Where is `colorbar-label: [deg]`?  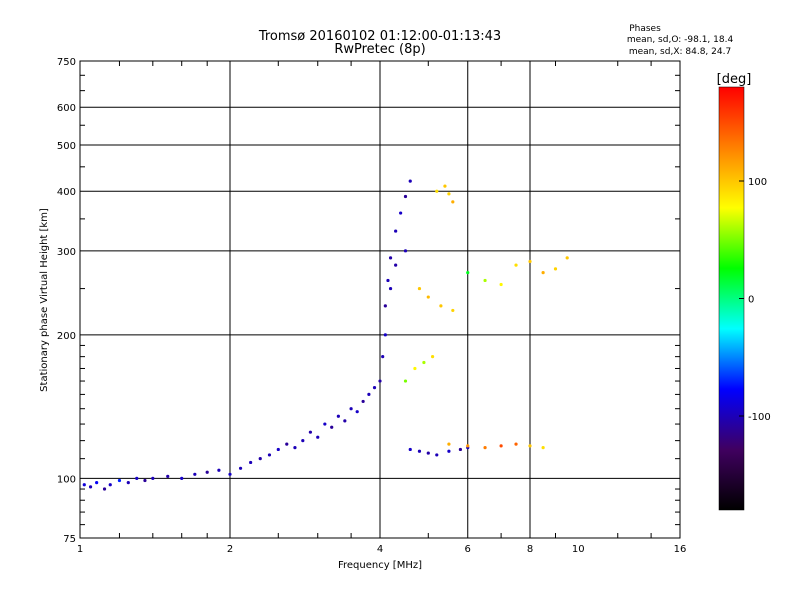
colorbar-label: [deg] is located at coordinates (734, 79).